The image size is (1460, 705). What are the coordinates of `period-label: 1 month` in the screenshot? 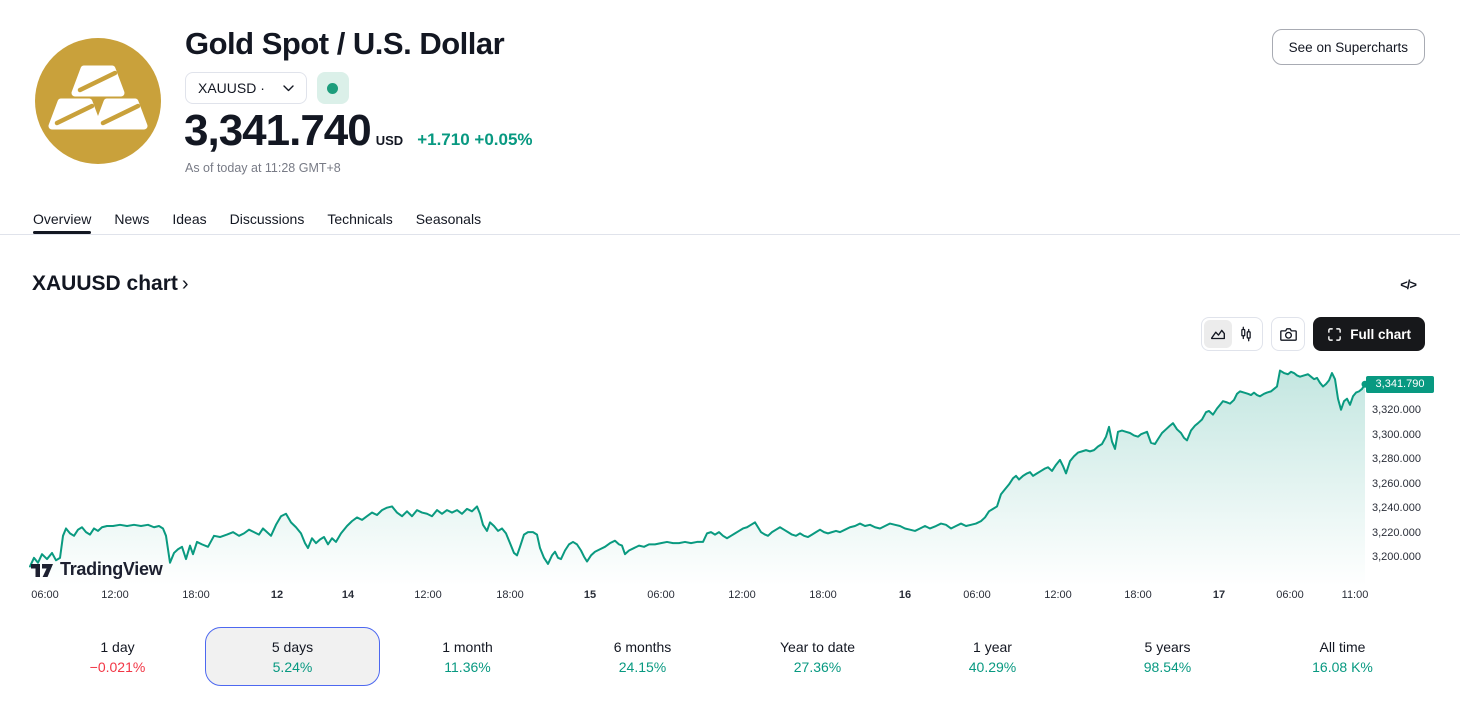 It's located at (467, 646).